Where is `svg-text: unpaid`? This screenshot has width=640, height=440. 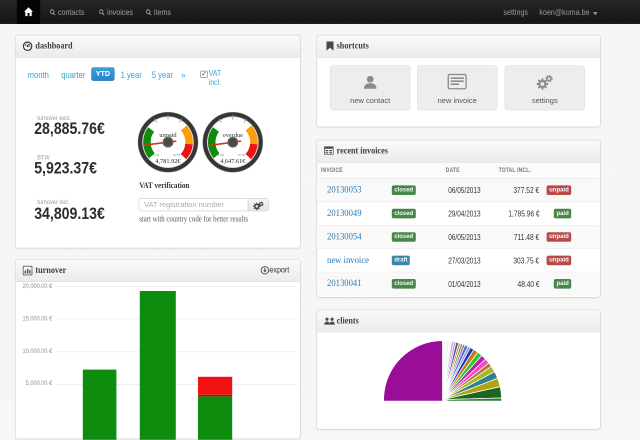 svg-text: unpaid is located at coordinates (168, 135).